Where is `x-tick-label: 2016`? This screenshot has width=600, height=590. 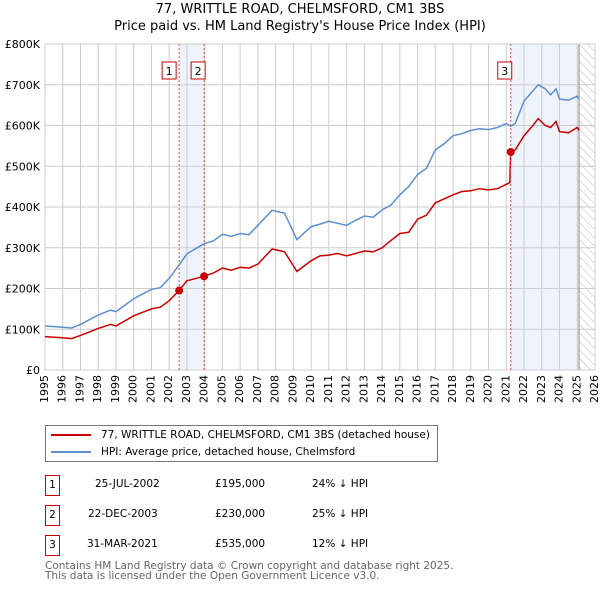
x-tick-label: 2016 is located at coordinates (417, 389).